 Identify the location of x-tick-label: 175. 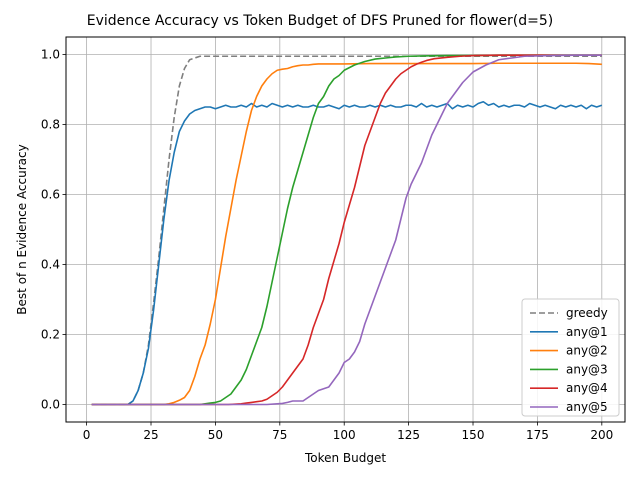
(537, 435).